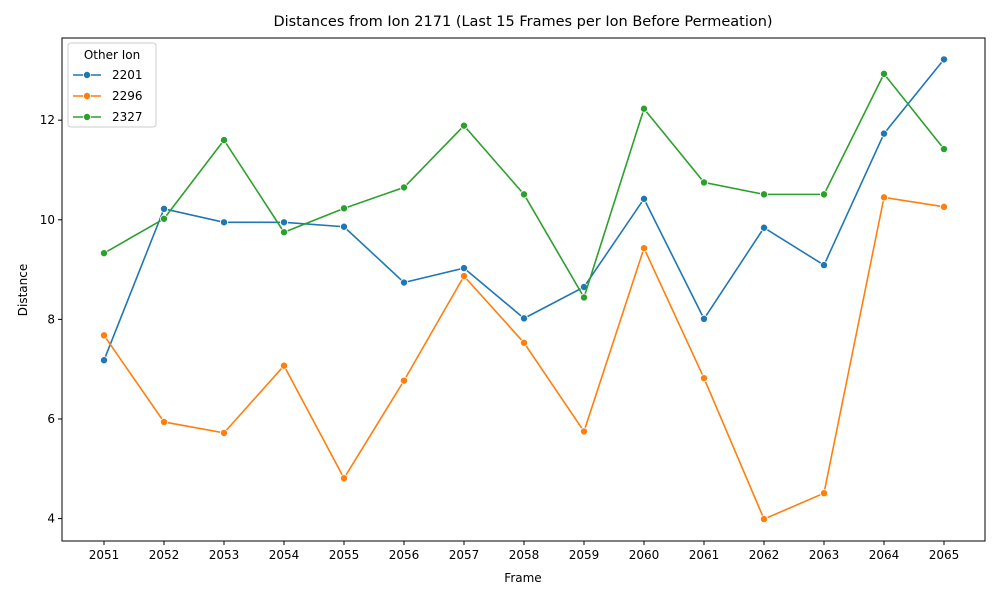 The width and height of the screenshot is (1000, 600). What do you see at coordinates (108, 75) in the screenshot?
I see `legend-entry: 2201` at bounding box center [108, 75].